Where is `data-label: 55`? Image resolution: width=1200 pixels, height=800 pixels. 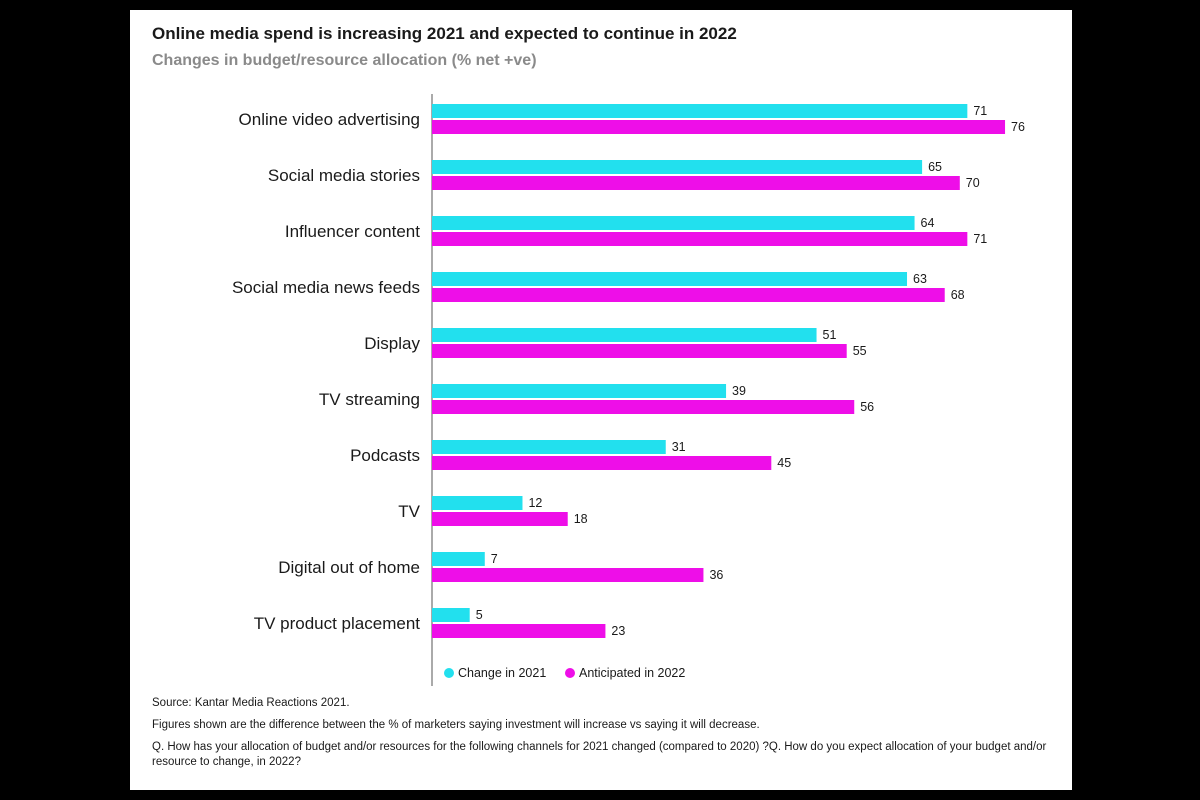
data-label: 55 is located at coordinates (860, 351).